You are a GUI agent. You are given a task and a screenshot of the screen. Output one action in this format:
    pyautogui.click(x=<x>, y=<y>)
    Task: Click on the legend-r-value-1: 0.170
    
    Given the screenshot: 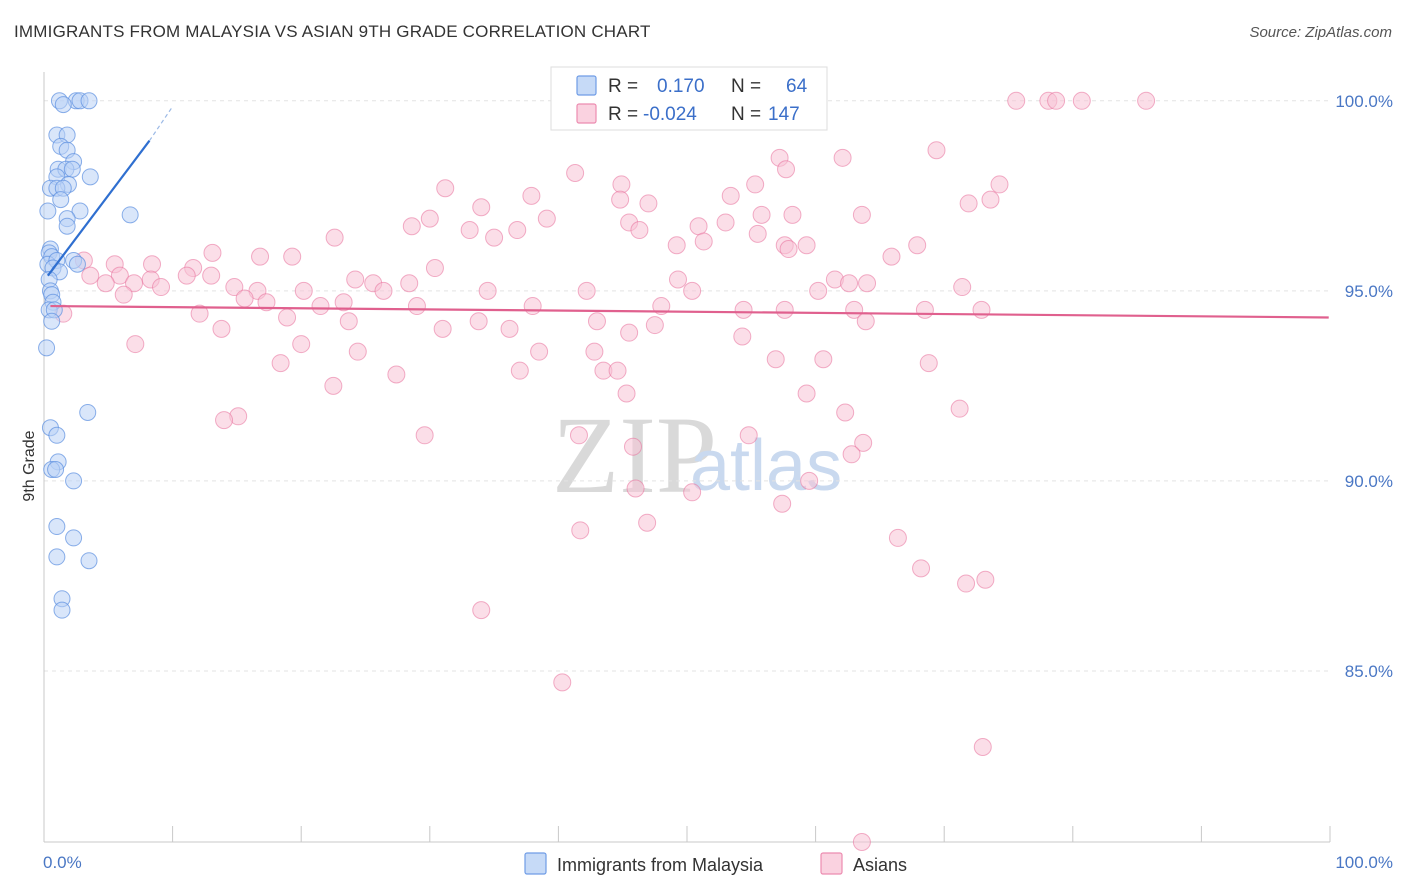 What is the action you would take?
    pyautogui.click(x=681, y=86)
    